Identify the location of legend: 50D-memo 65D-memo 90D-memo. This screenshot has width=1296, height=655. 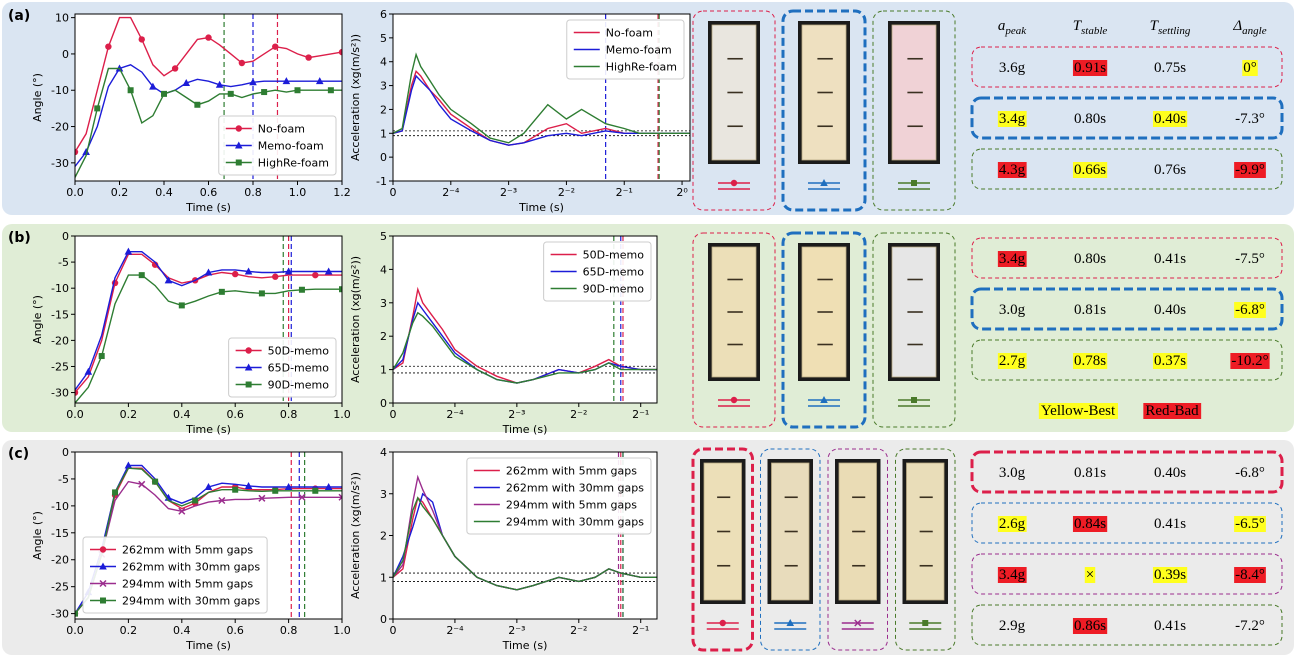
(597, 271).